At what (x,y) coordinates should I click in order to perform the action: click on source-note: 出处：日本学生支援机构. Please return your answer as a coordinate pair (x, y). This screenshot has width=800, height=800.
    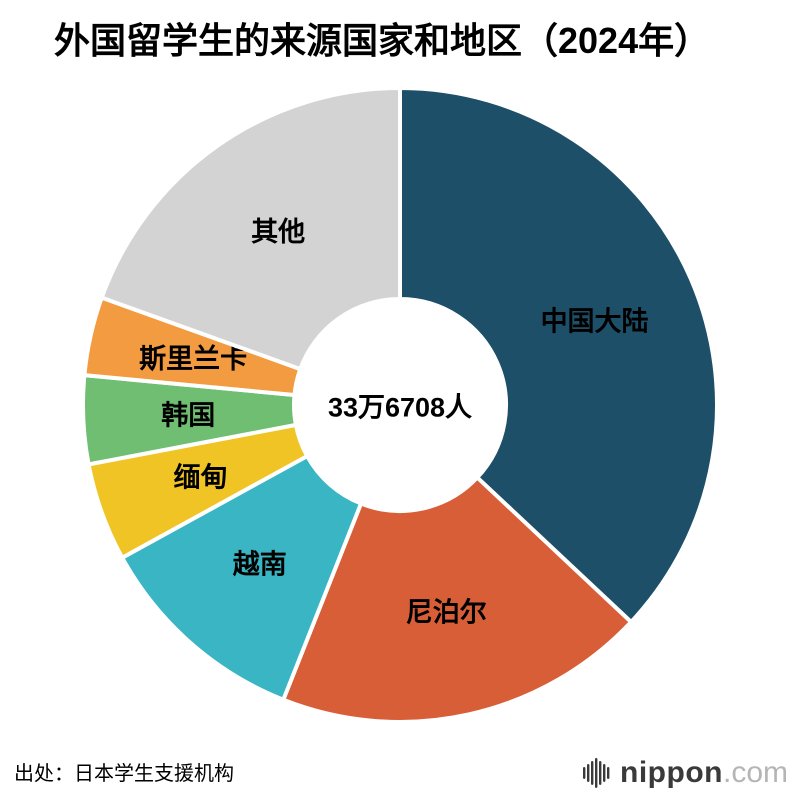
    Looking at the image, I should click on (124, 774).